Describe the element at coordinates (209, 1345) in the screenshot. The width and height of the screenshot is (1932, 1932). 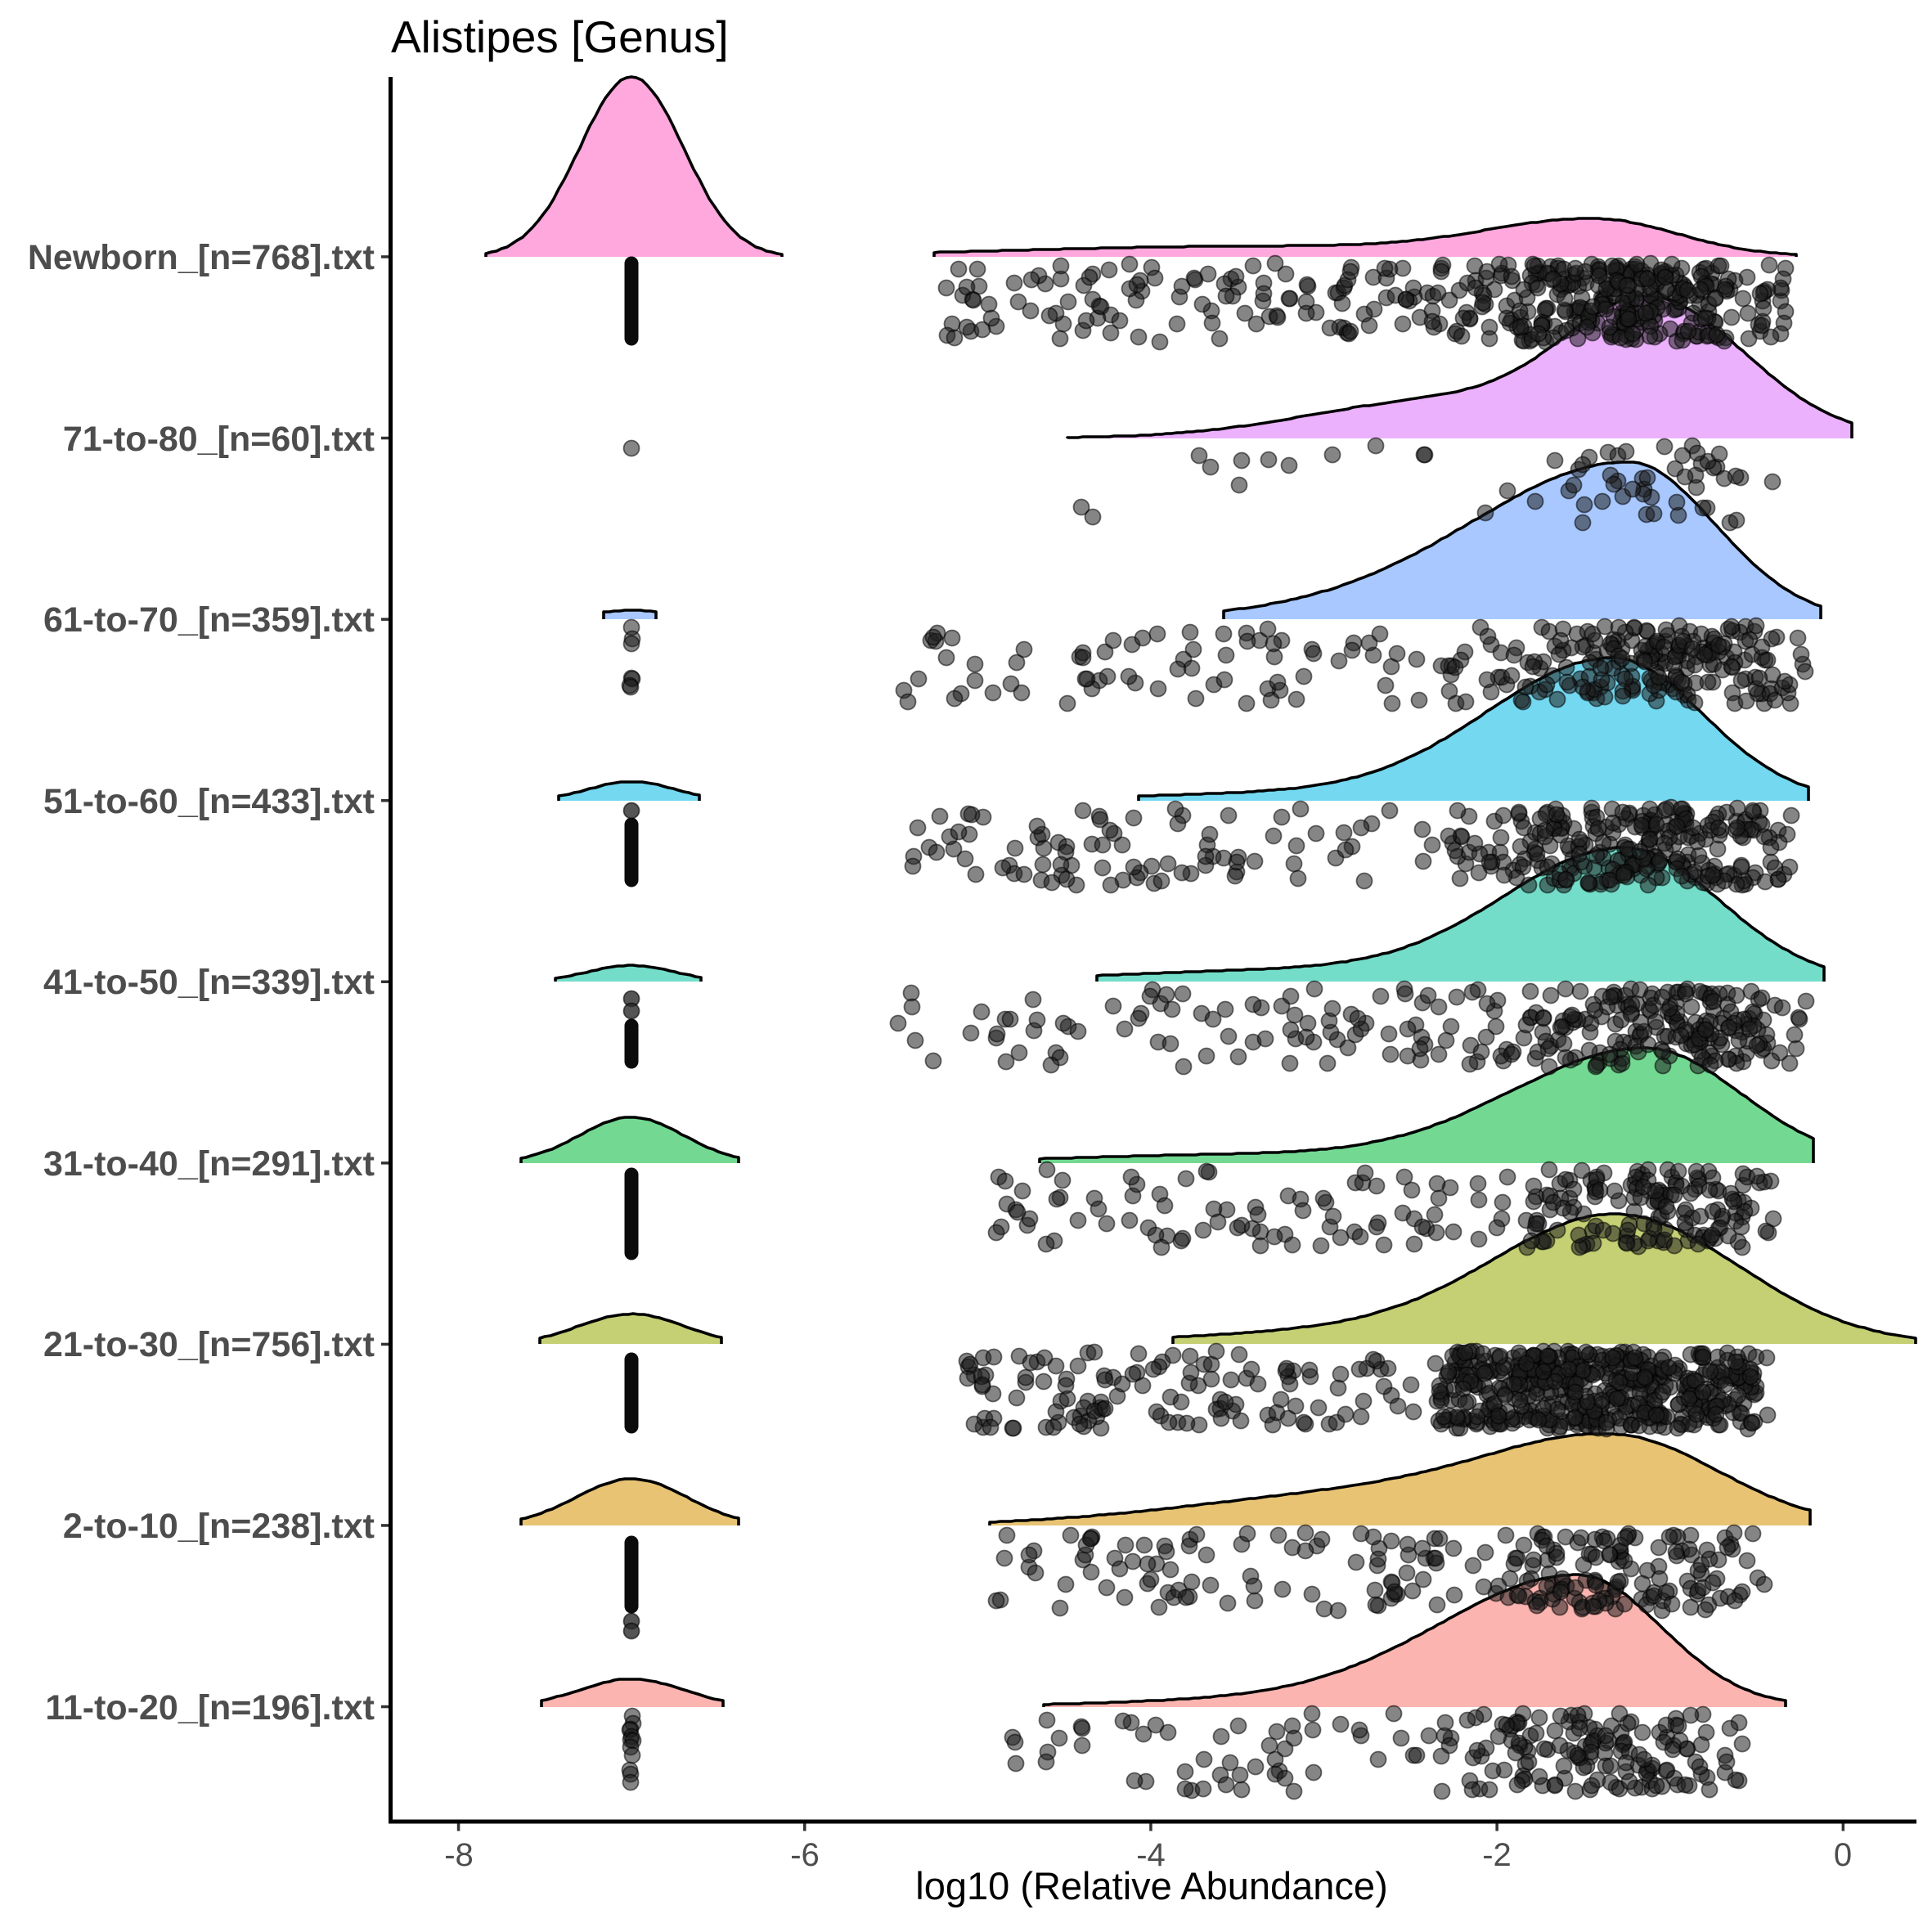
I see `svg-text: 21-to-30_[n=756].txt` at that location.